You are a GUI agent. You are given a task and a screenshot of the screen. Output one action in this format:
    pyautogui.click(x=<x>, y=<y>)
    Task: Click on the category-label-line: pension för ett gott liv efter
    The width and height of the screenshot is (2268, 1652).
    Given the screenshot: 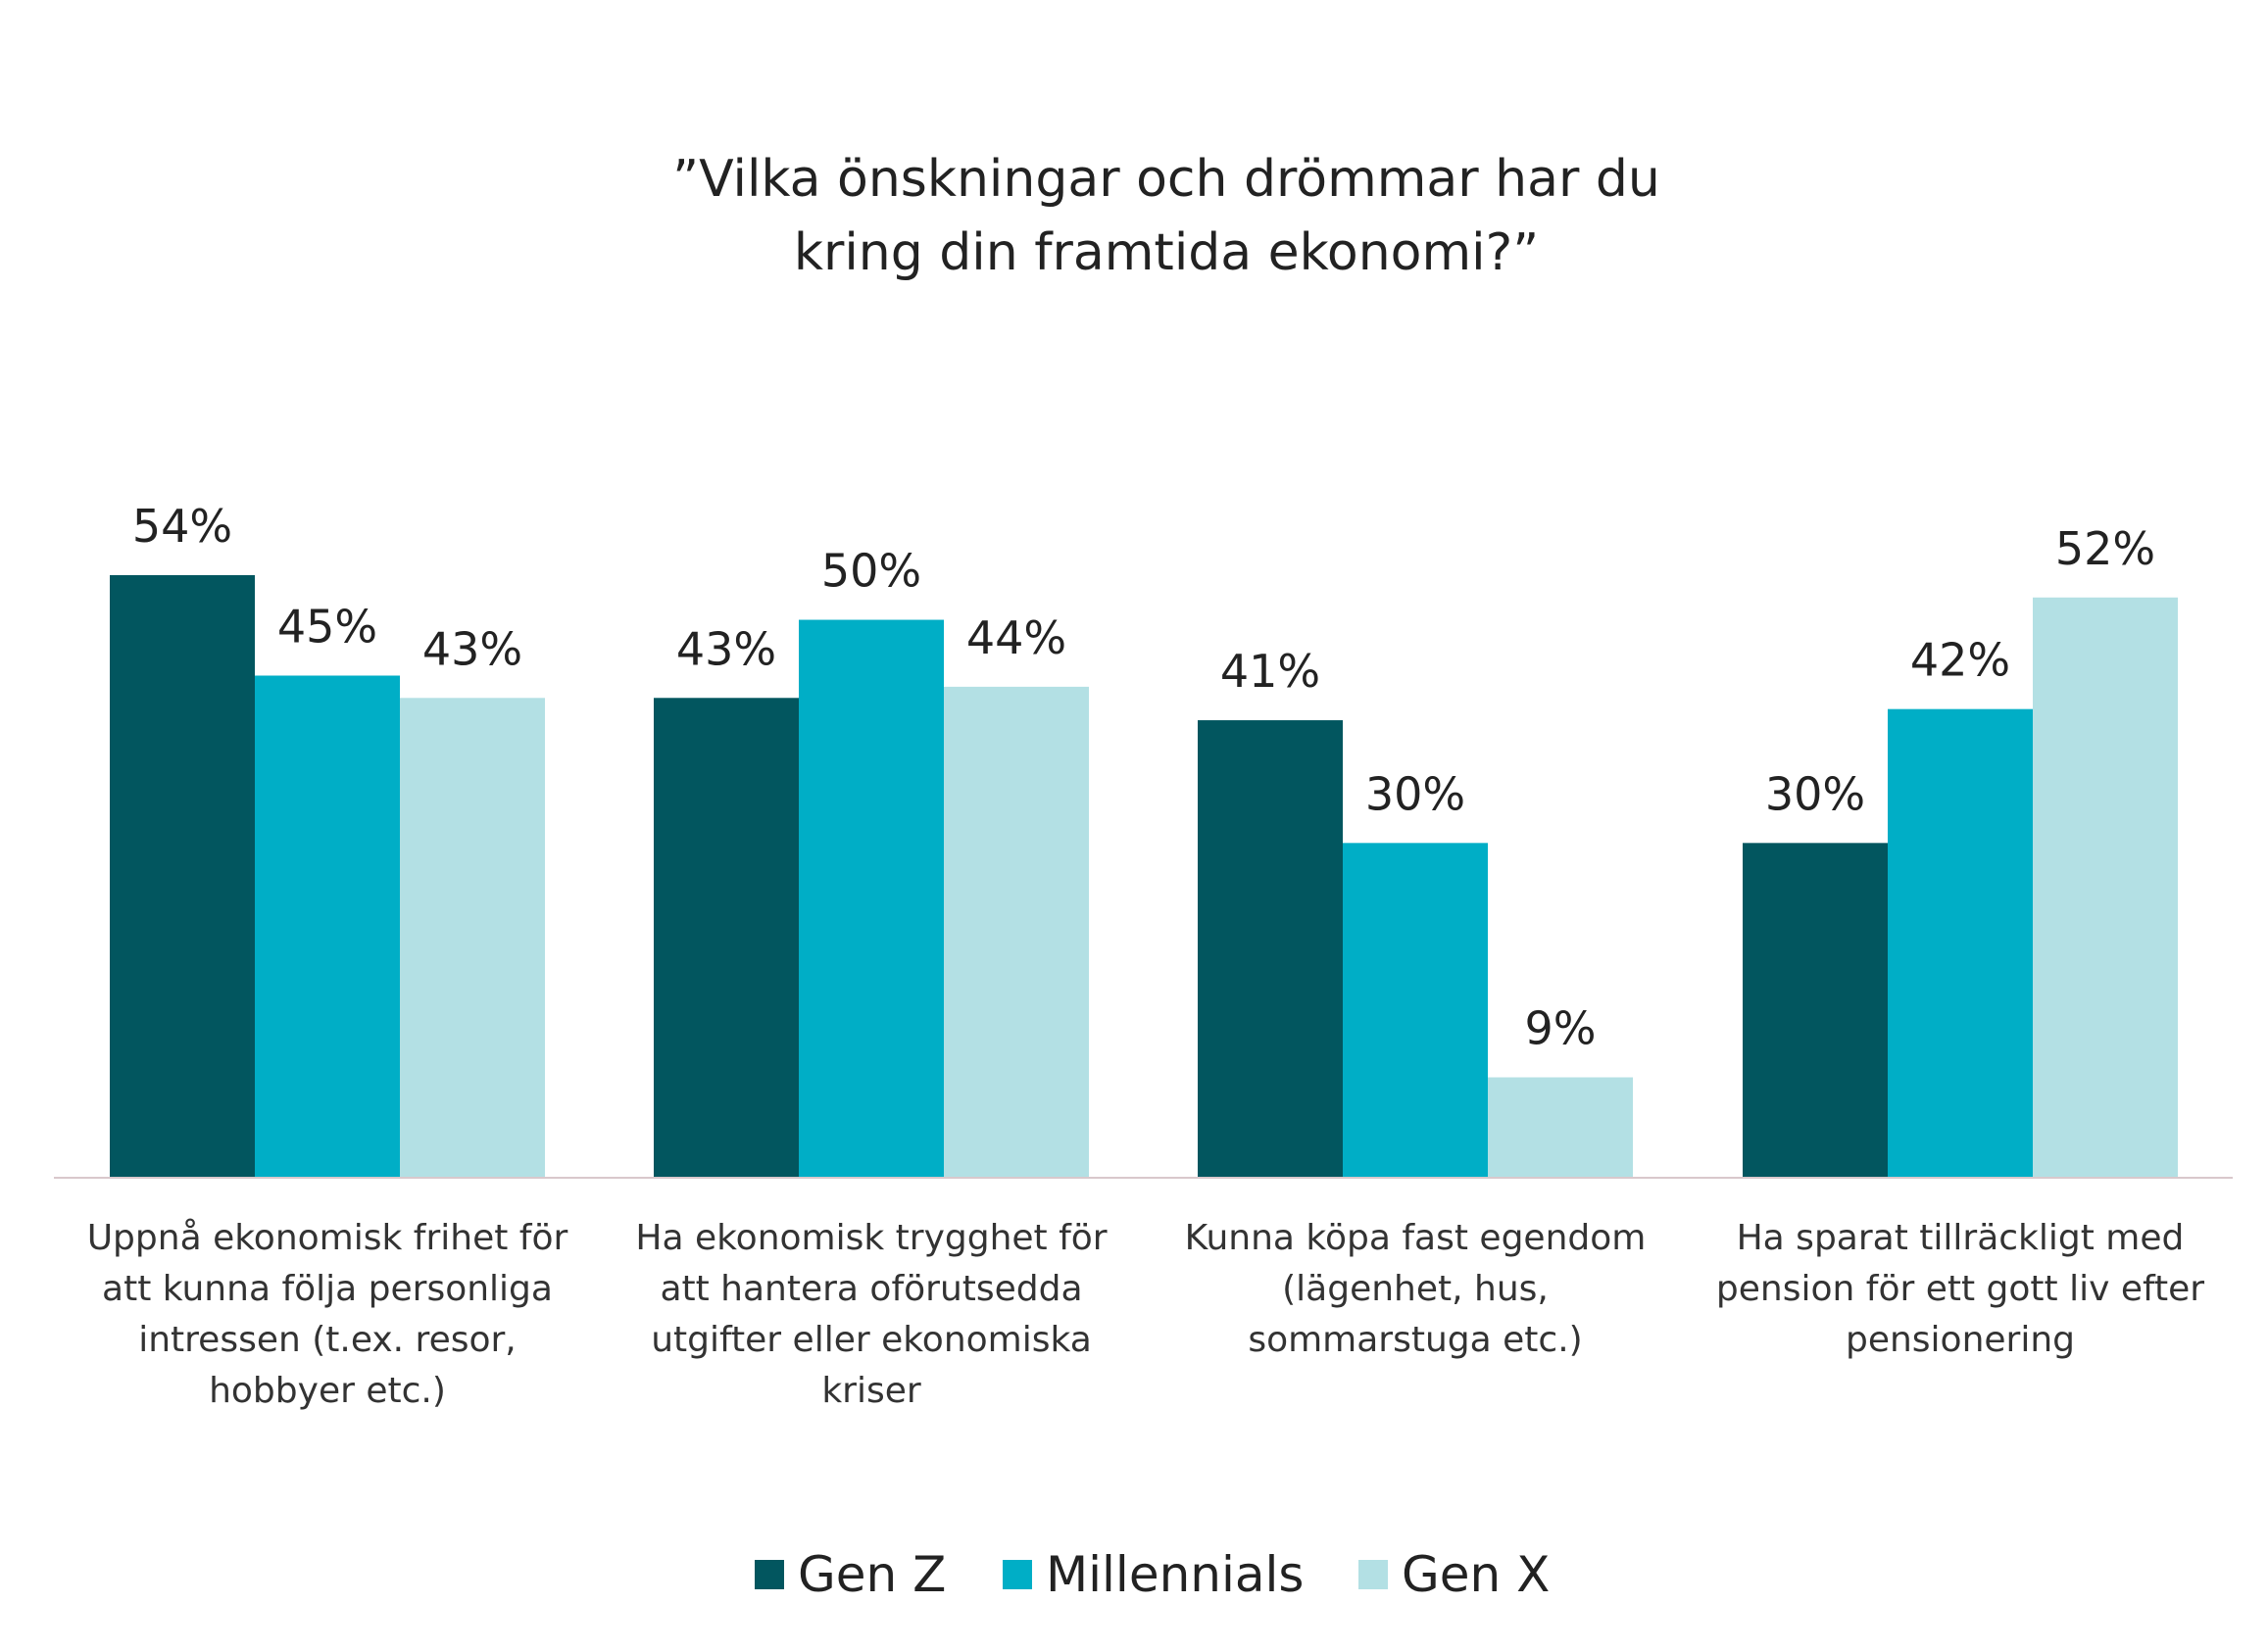 What is the action you would take?
    pyautogui.click(x=1960, y=1289)
    